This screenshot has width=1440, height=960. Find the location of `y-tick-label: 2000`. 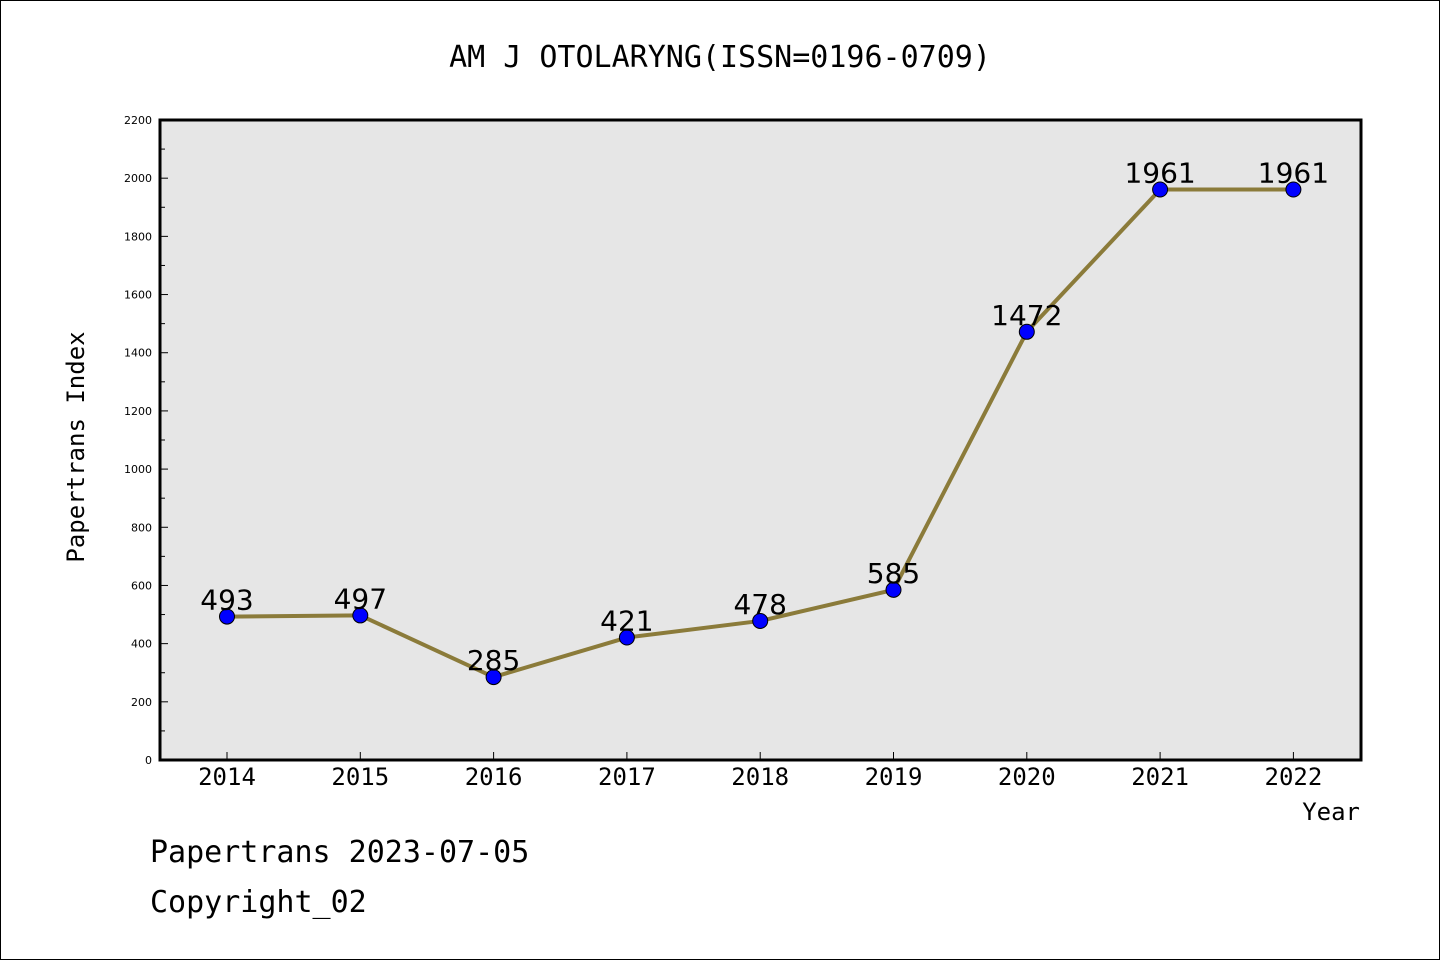

y-tick-label: 2000 is located at coordinates (138, 178).